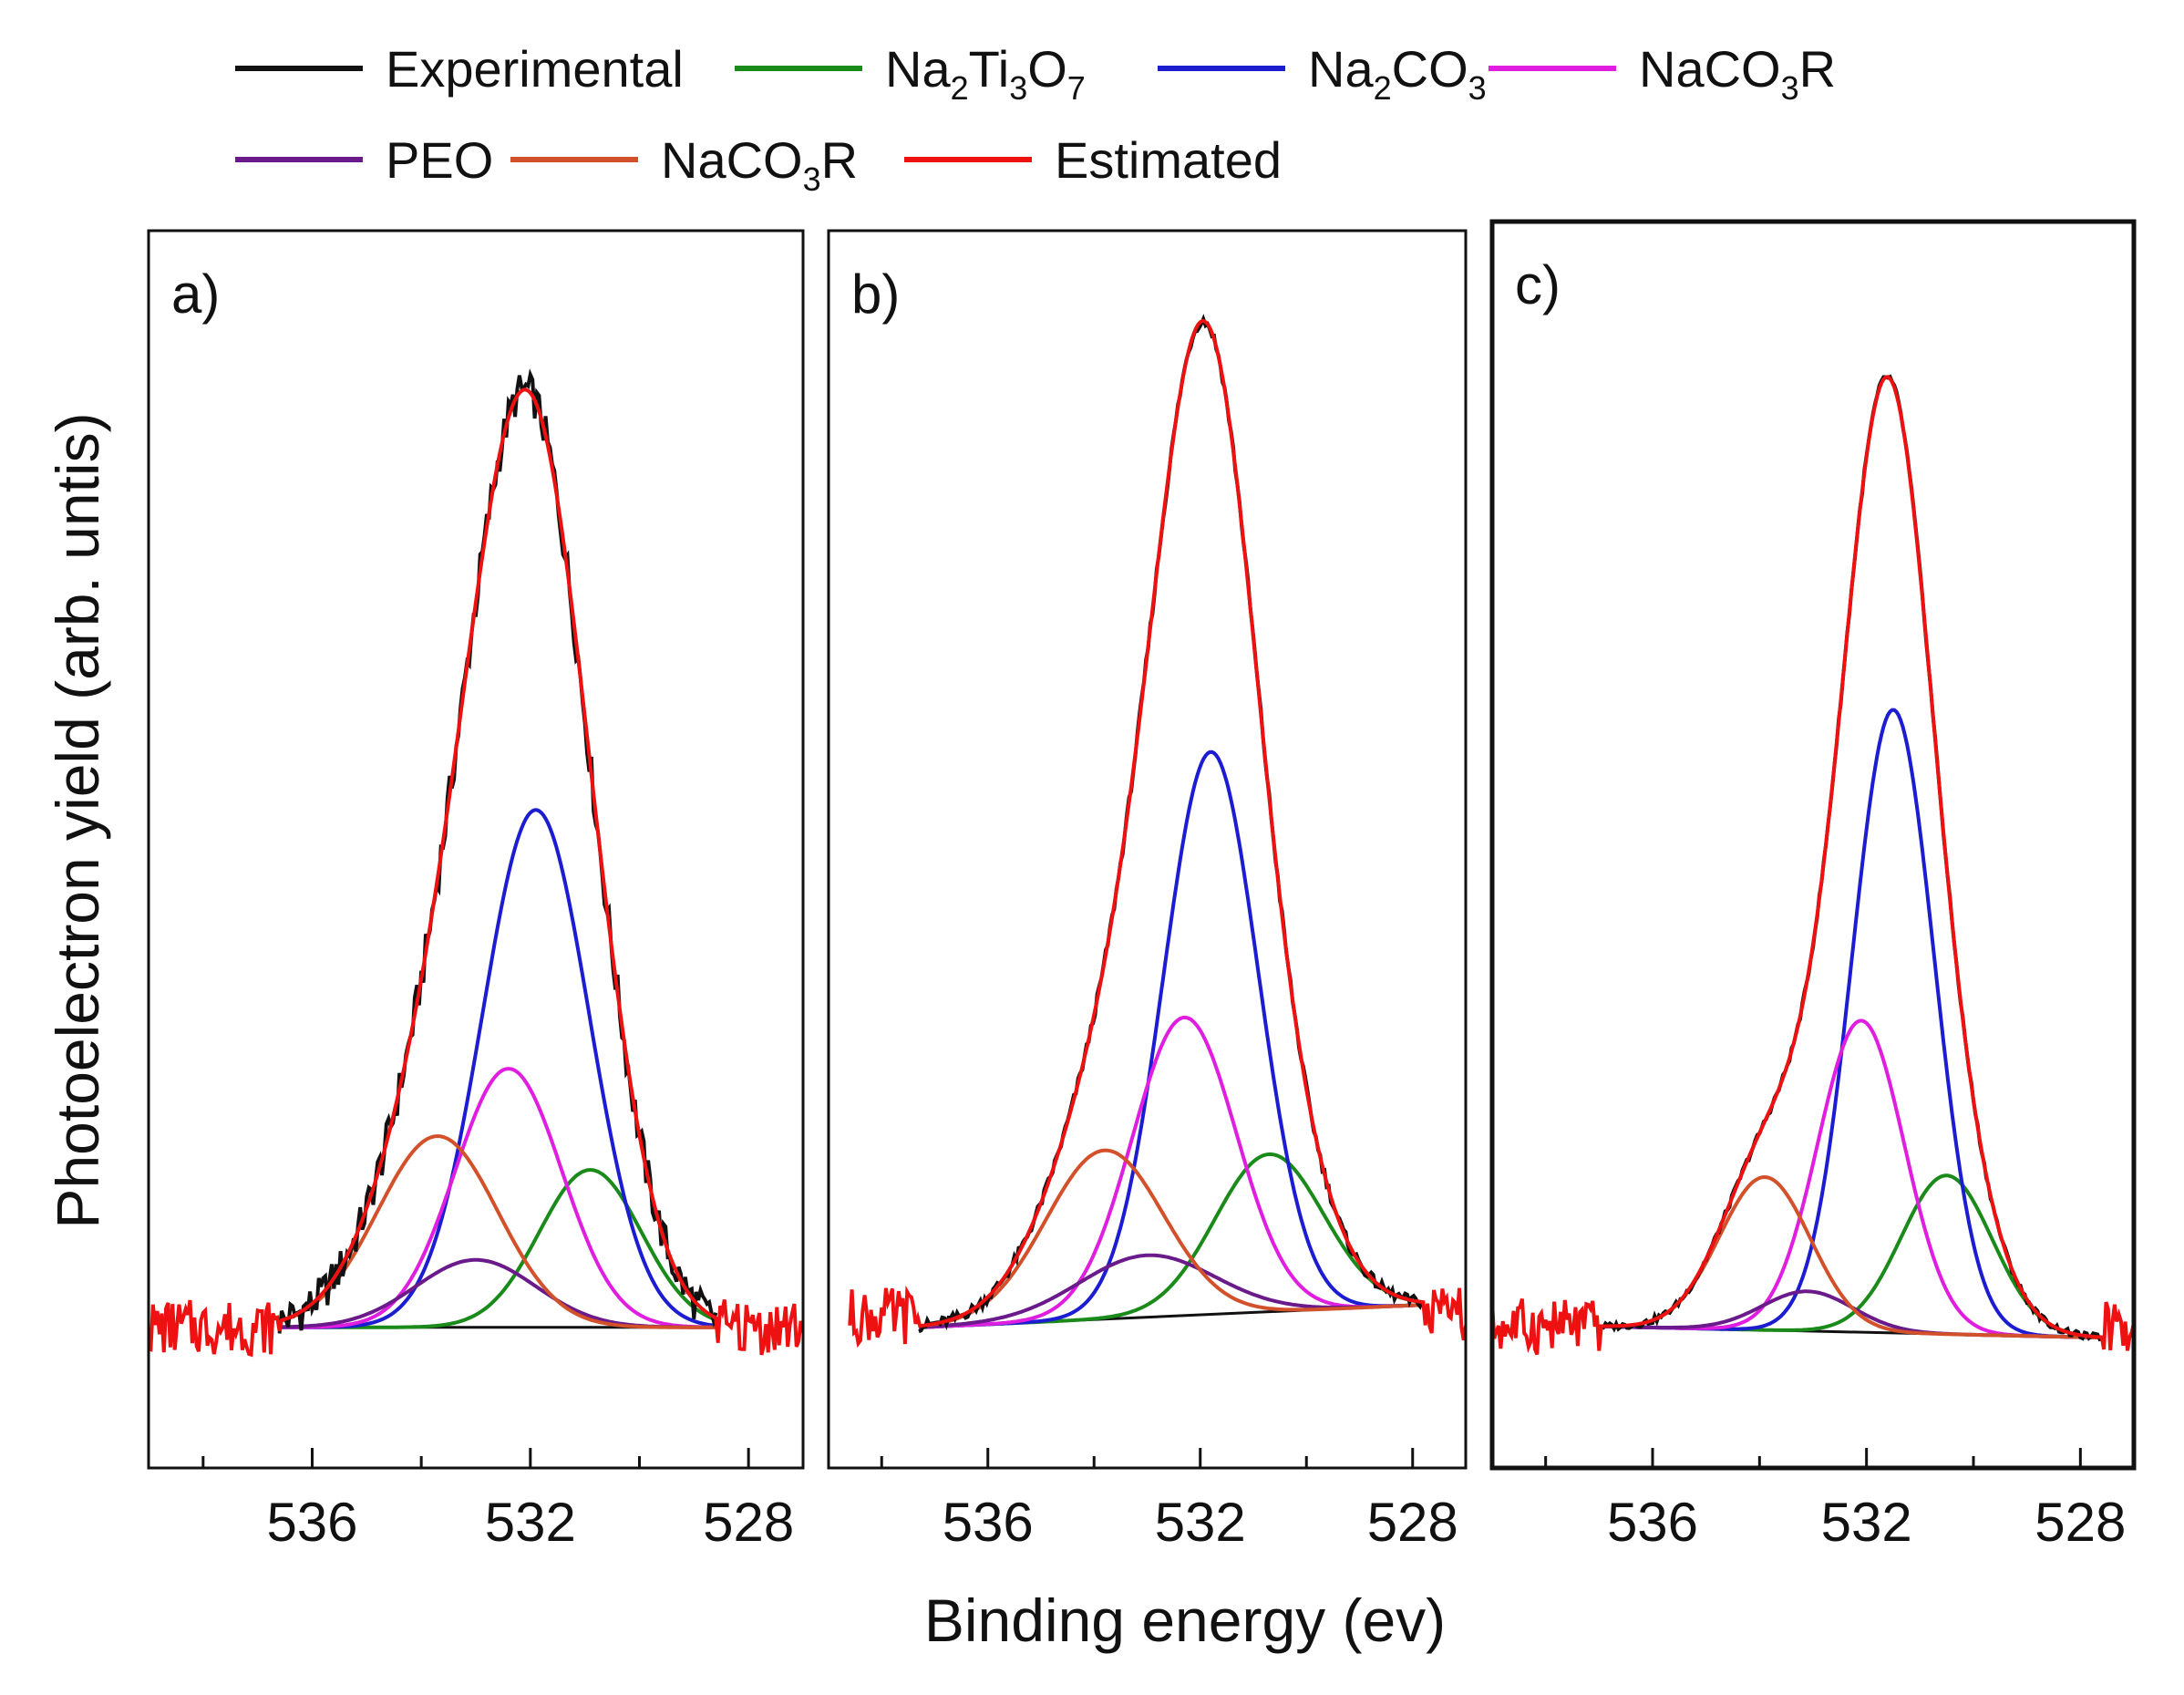  I want to click on legend-entry-peo: PEO, so click(364, 160).